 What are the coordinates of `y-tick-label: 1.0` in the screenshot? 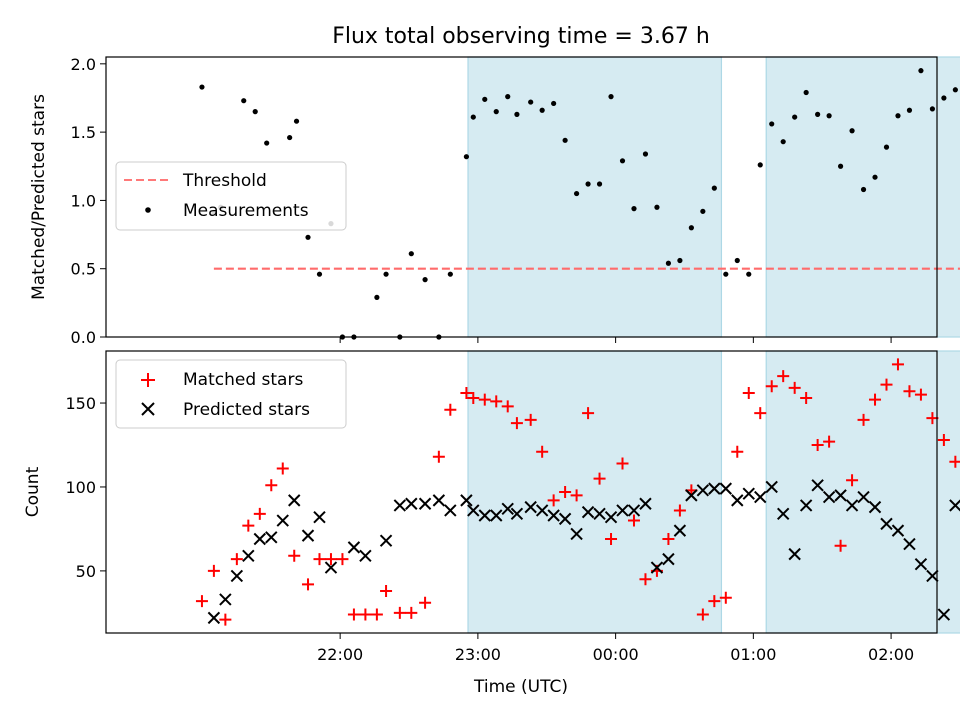 It's located at (83, 200).